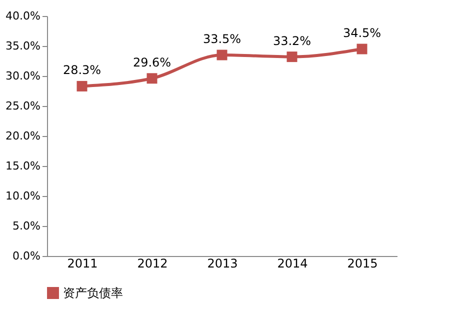  What do you see at coordinates (23, 16) in the screenshot?
I see `y-tick-label: 40.0%` at bounding box center [23, 16].